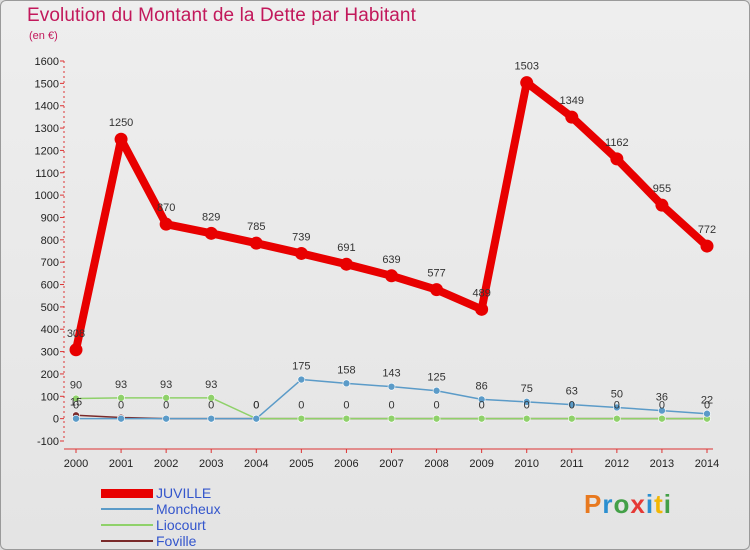 The width and height of the screenshot is (750, 550). What do you see at coordinates (481, 293) in the screenshot?
I see `data-label-juville: 489` at bounding box center [481, 293].